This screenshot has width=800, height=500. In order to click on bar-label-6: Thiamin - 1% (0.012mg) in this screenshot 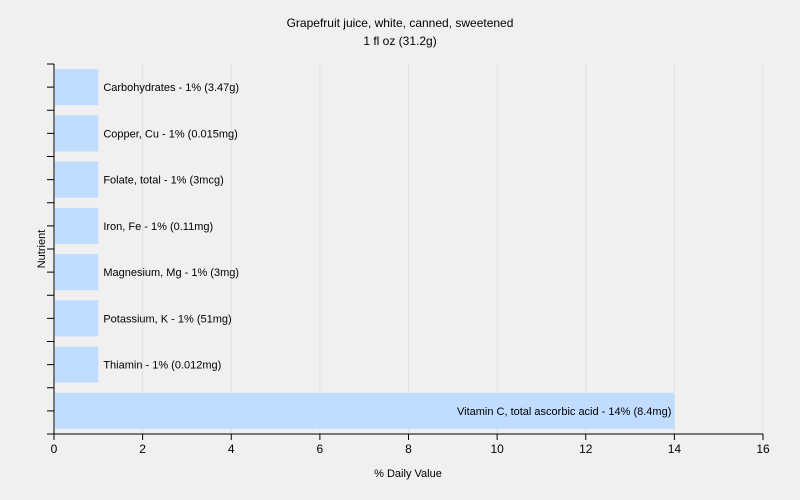, I will do `click(162, 366)`.